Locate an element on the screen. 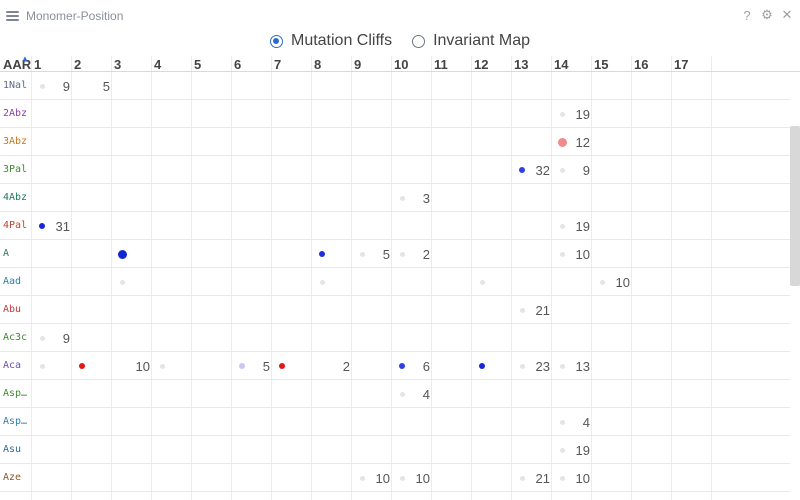 This screenshot has width=800, height=500. cliff-count: 2 is located at coordinates (346, 366).